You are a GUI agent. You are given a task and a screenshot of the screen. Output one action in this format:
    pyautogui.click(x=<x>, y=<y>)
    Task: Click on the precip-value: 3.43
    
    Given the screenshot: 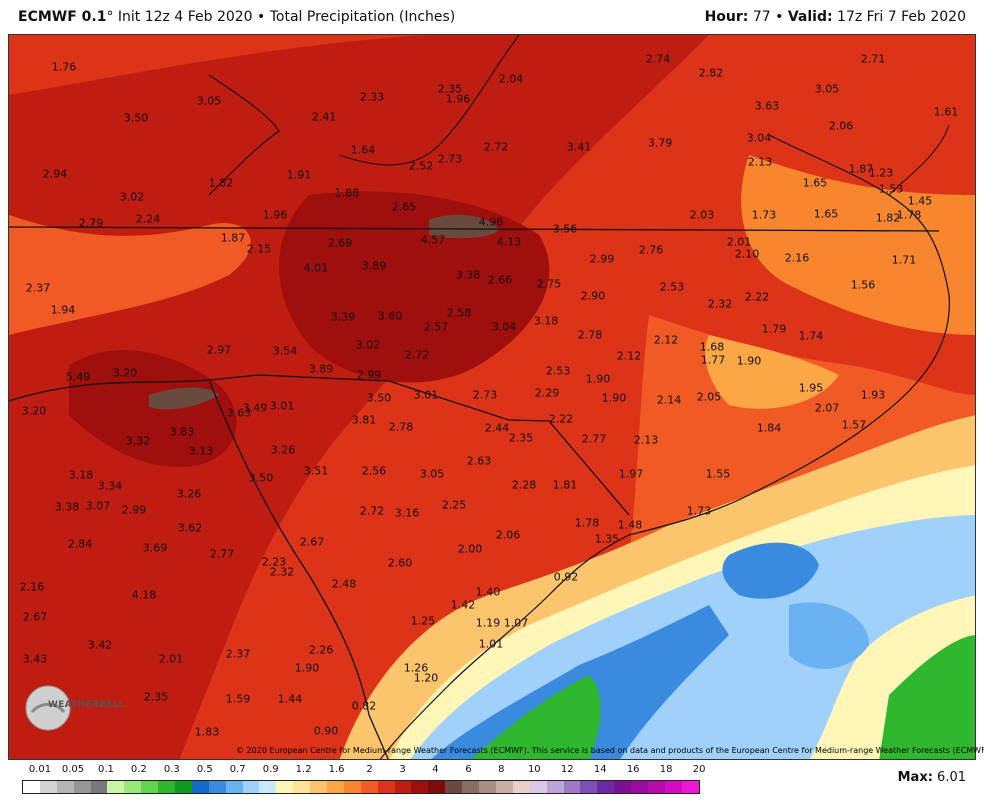 What is the action you would take?
    pyautogui.click(x=35, y=659)
    